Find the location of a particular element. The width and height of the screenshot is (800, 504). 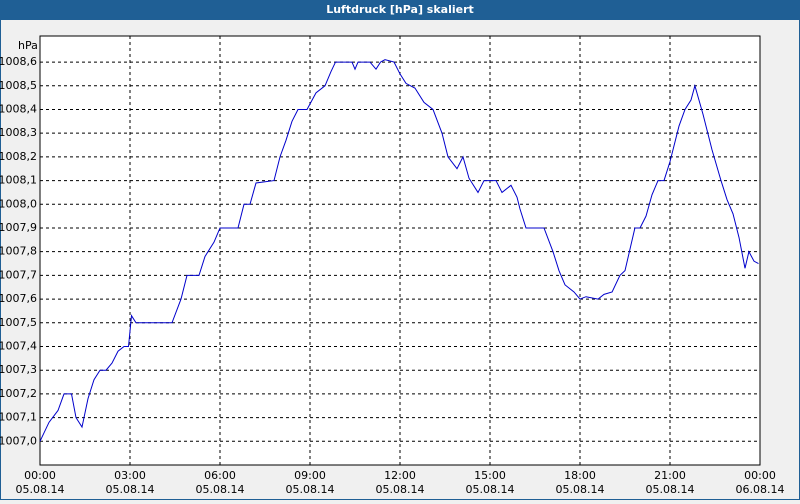

chart-title: Luftdruck [hPa] skaliert is located at coordinates (400, 9).